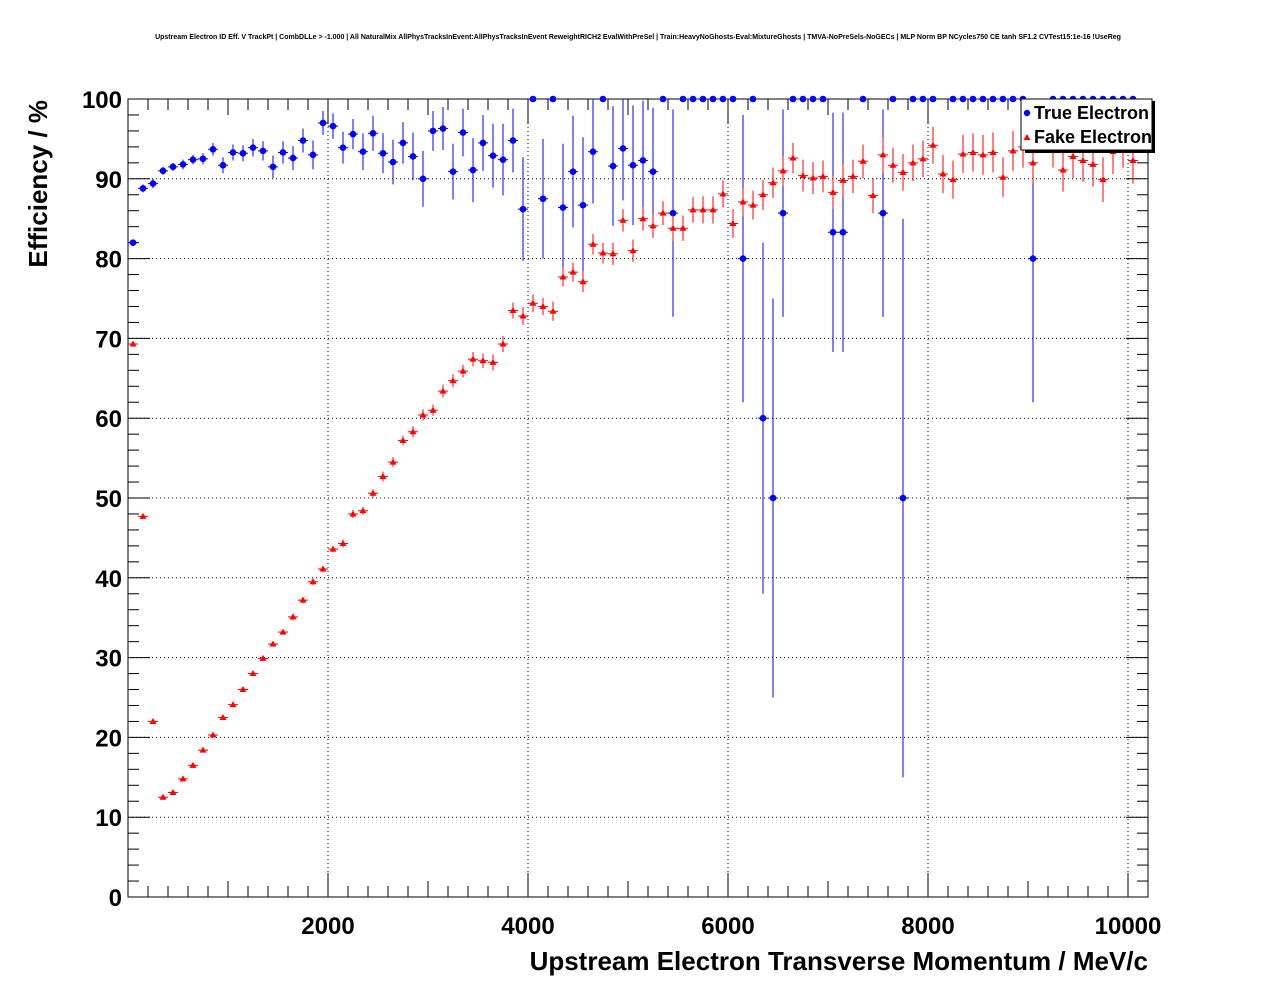  What do you see at coordinates (108, 818) in the screenshot?
I see `y-tick-label: 10` at bounding box center [108, 818].